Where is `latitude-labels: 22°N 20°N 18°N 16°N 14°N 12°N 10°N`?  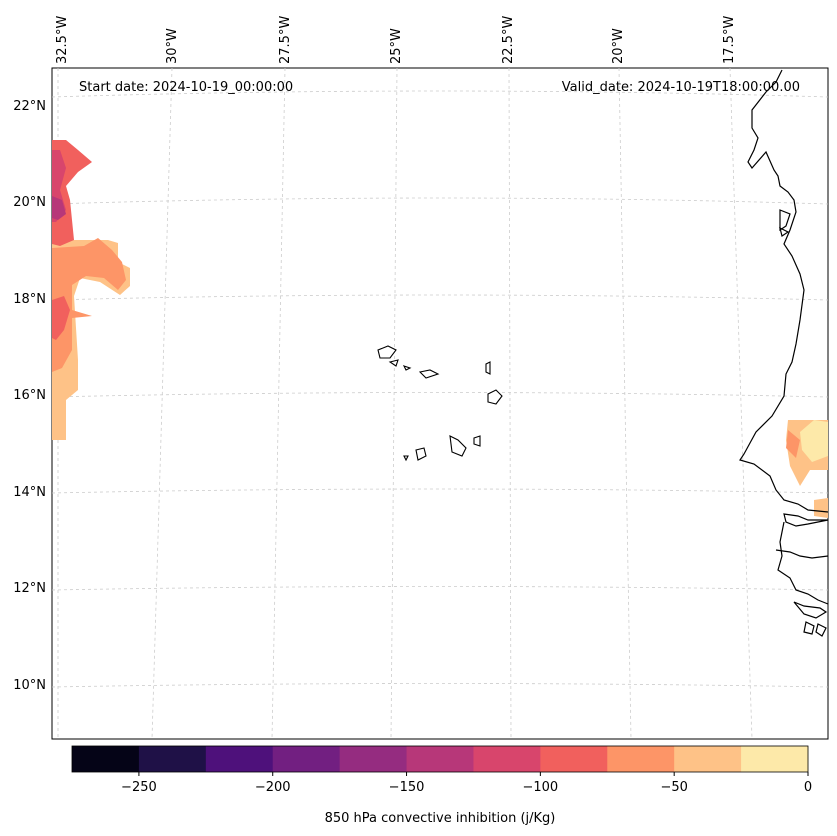 latitude-labels: 22°N 20°N 18°N 16°N 14°N 12°N 10°N is located at coordinates (29, 396).